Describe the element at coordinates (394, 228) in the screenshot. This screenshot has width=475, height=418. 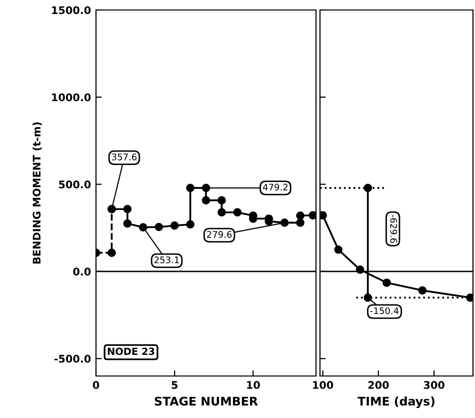
I see `annotation: -629.6` at that location.